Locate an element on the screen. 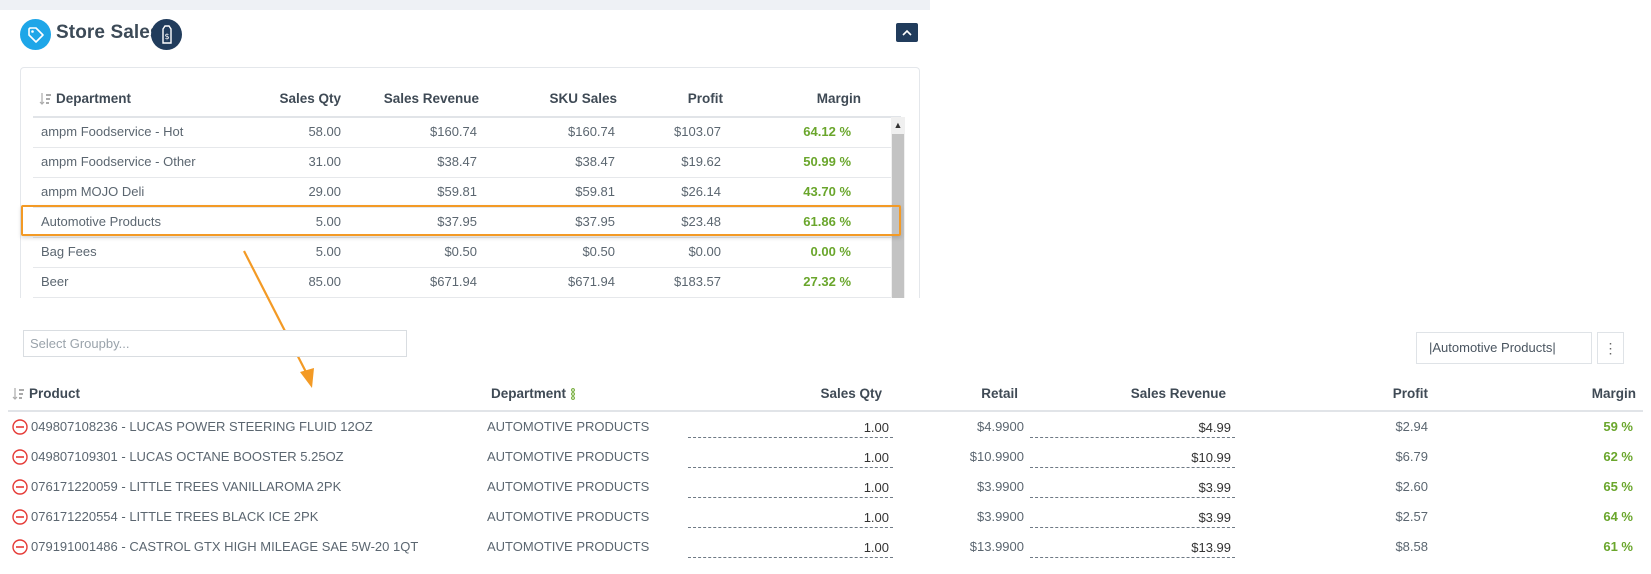 The image size is (1651, 574). cell-profit: $103.07 is located at coordinates (697, 131).